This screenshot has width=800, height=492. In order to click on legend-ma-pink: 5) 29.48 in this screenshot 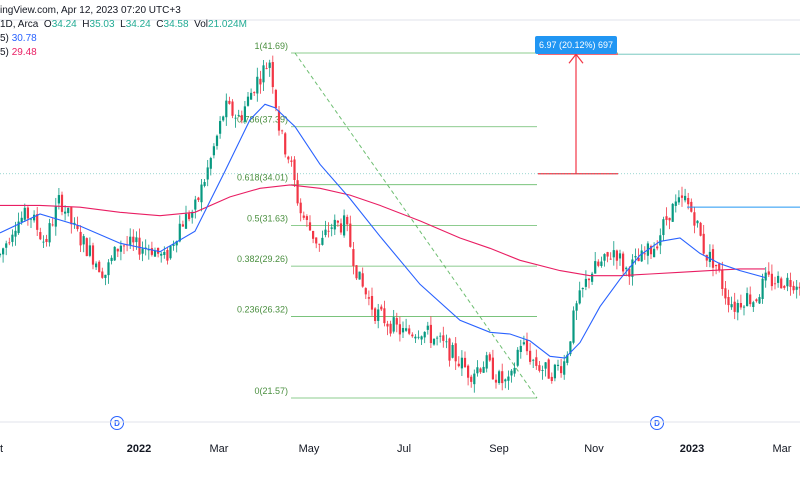, I will do `click(18, 52)`.